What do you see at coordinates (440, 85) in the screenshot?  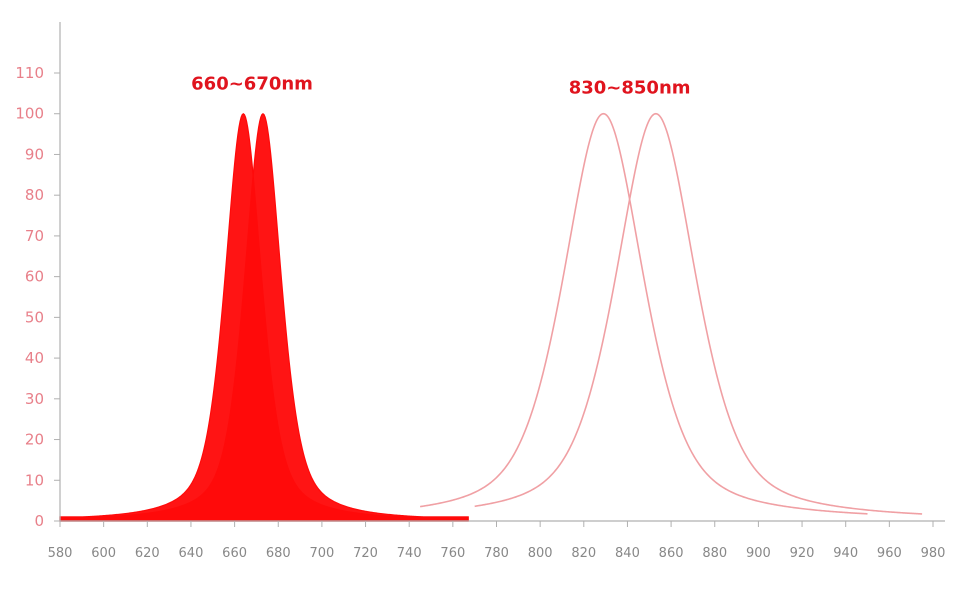 I see `annotations-layer: 660~670nm 830~850nm` at bounding box center [440, 85].